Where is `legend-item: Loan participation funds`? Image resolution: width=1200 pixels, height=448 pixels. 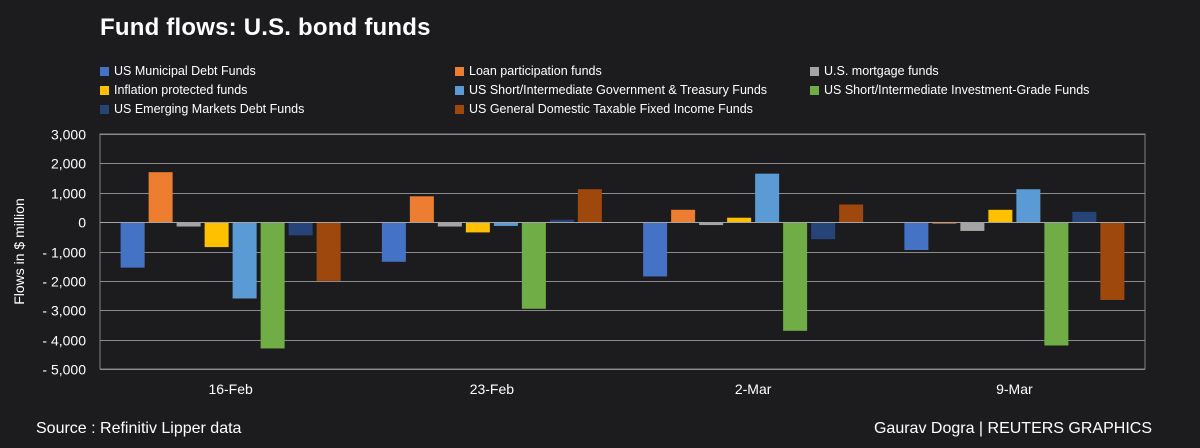 legend-item: Loan participation funds is located at coordinates (528, 71).